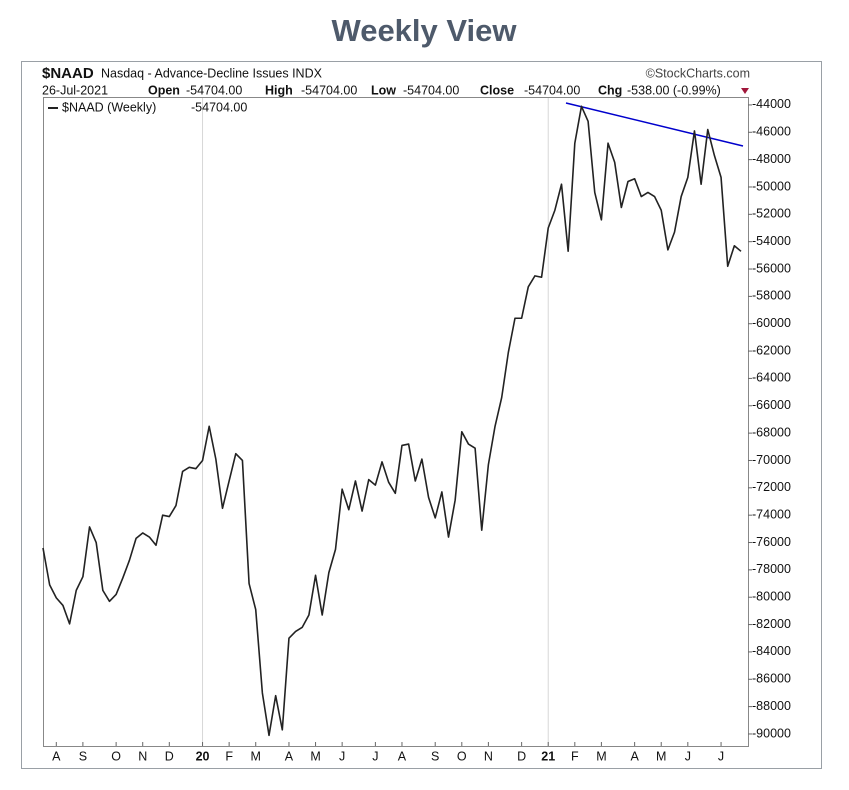 This screenshot has width=849, height=790. I want to click on quote-label: Open, so click(164, 90).